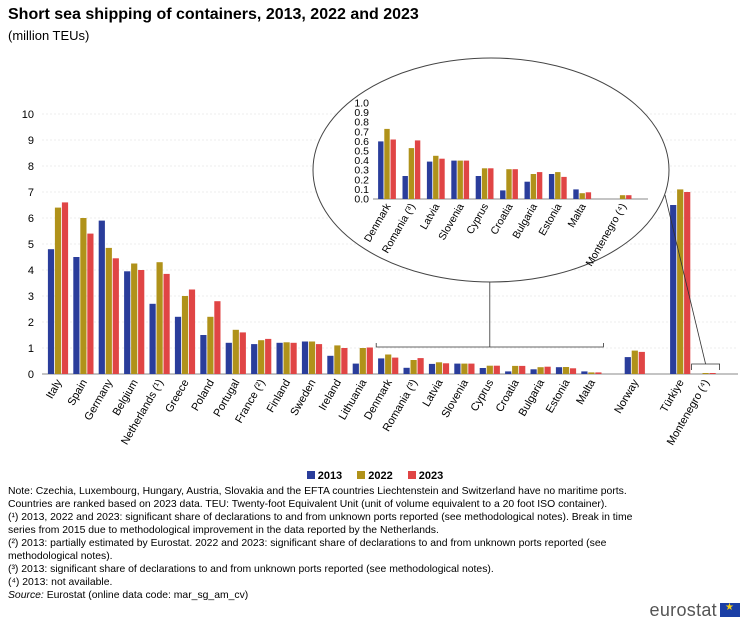 This screenshot has height=629, width=750. I want to click on x-tick-label: Poland, so click(203, 396).